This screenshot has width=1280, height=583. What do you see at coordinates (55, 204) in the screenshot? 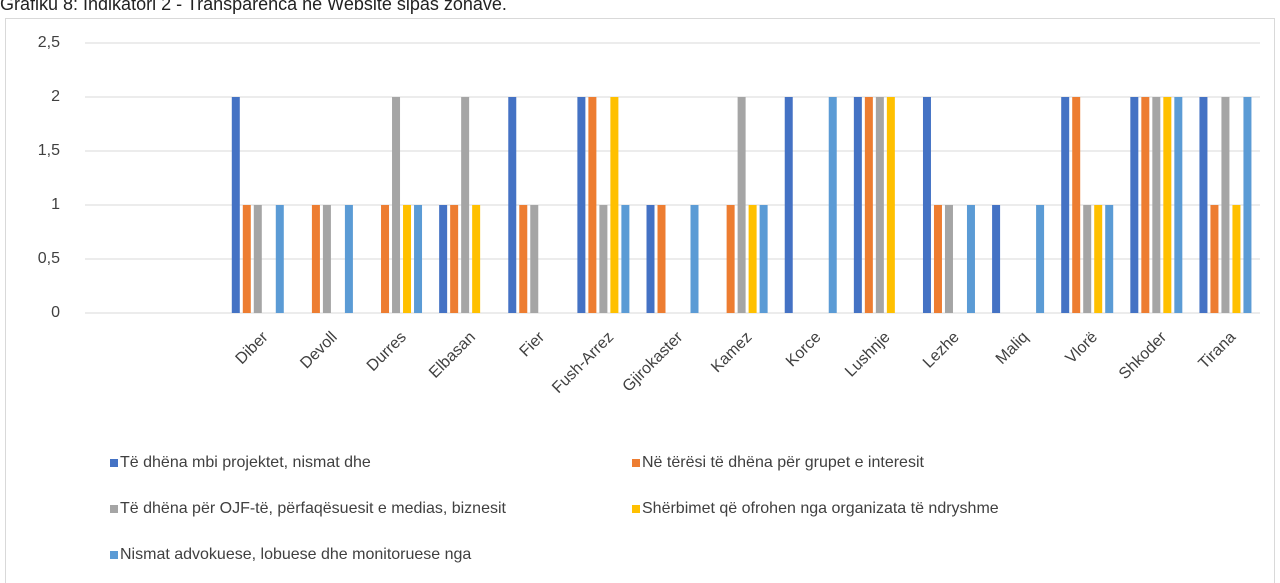
I see `y-tick-label: 1` at bounding box center [55, 204].